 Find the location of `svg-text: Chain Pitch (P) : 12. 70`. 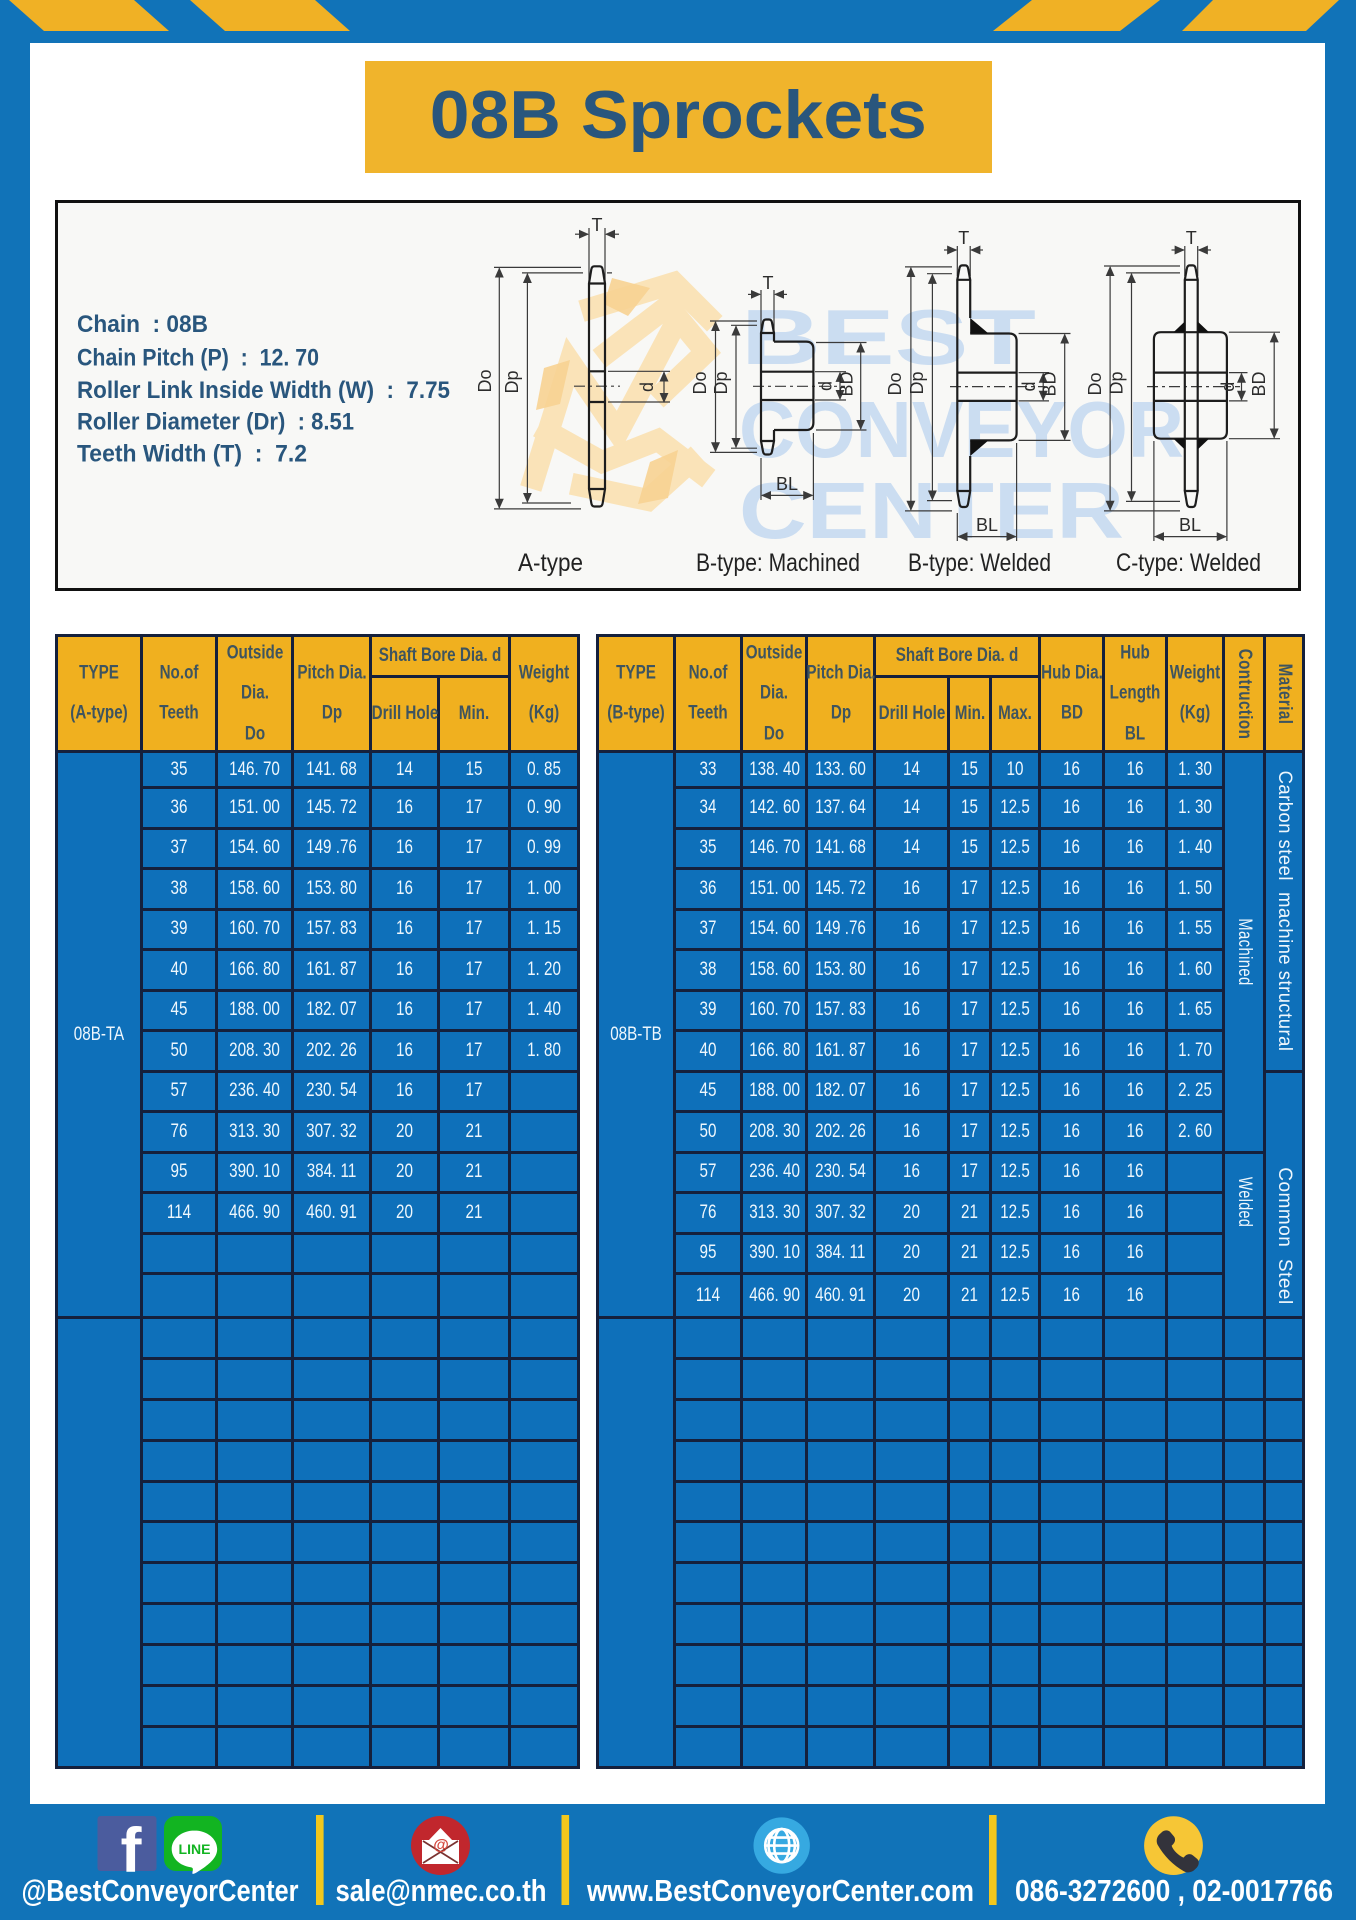

svg-text: Chain Pitch (P) : 12. 70 is located at coordinates (198, 358).